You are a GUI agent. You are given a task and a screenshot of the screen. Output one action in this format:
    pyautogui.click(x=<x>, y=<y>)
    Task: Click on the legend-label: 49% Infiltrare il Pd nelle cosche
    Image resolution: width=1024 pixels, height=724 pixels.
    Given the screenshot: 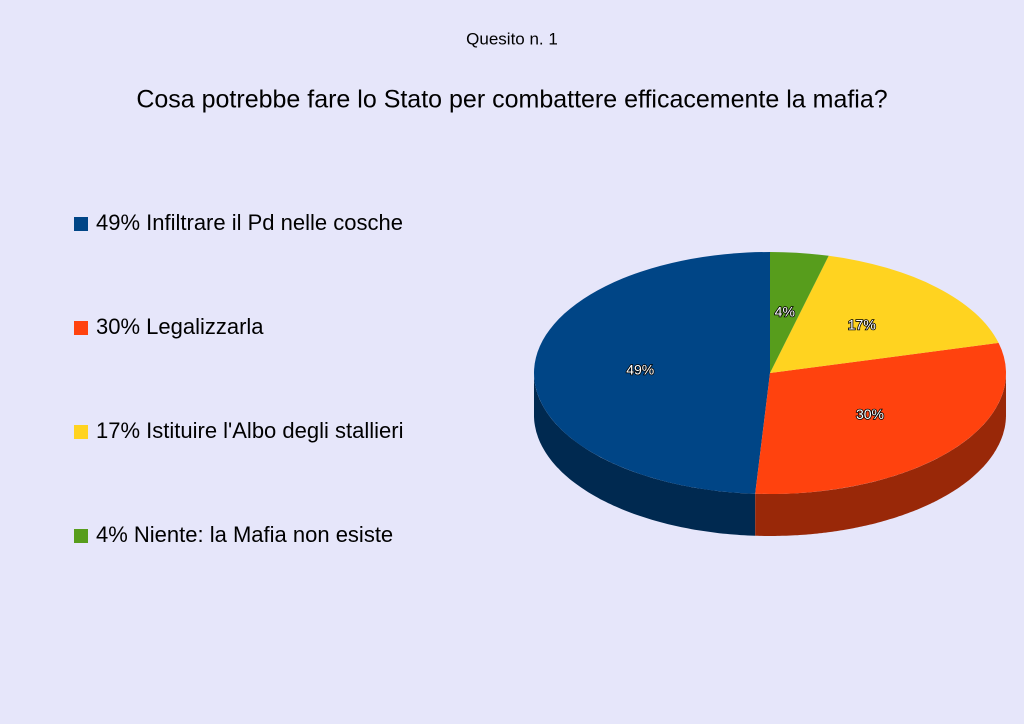 What is the action you would take?
    pyautogui.click(x=249, y=222)
    